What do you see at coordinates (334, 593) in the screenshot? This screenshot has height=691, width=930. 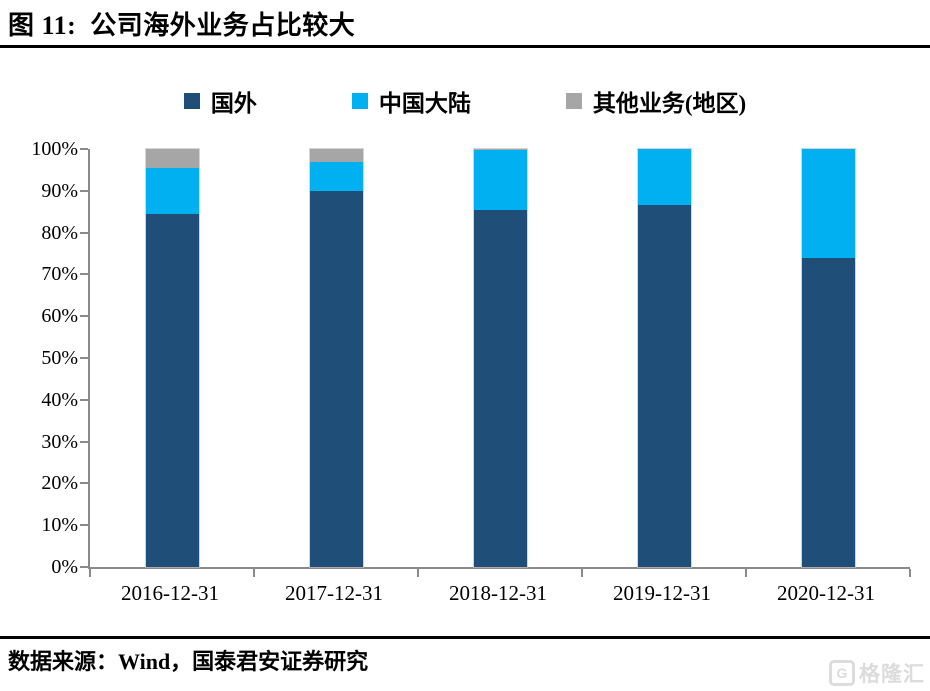 I see `x-axis-category-label: 2017-12-31` at bounding box center [334, 593].